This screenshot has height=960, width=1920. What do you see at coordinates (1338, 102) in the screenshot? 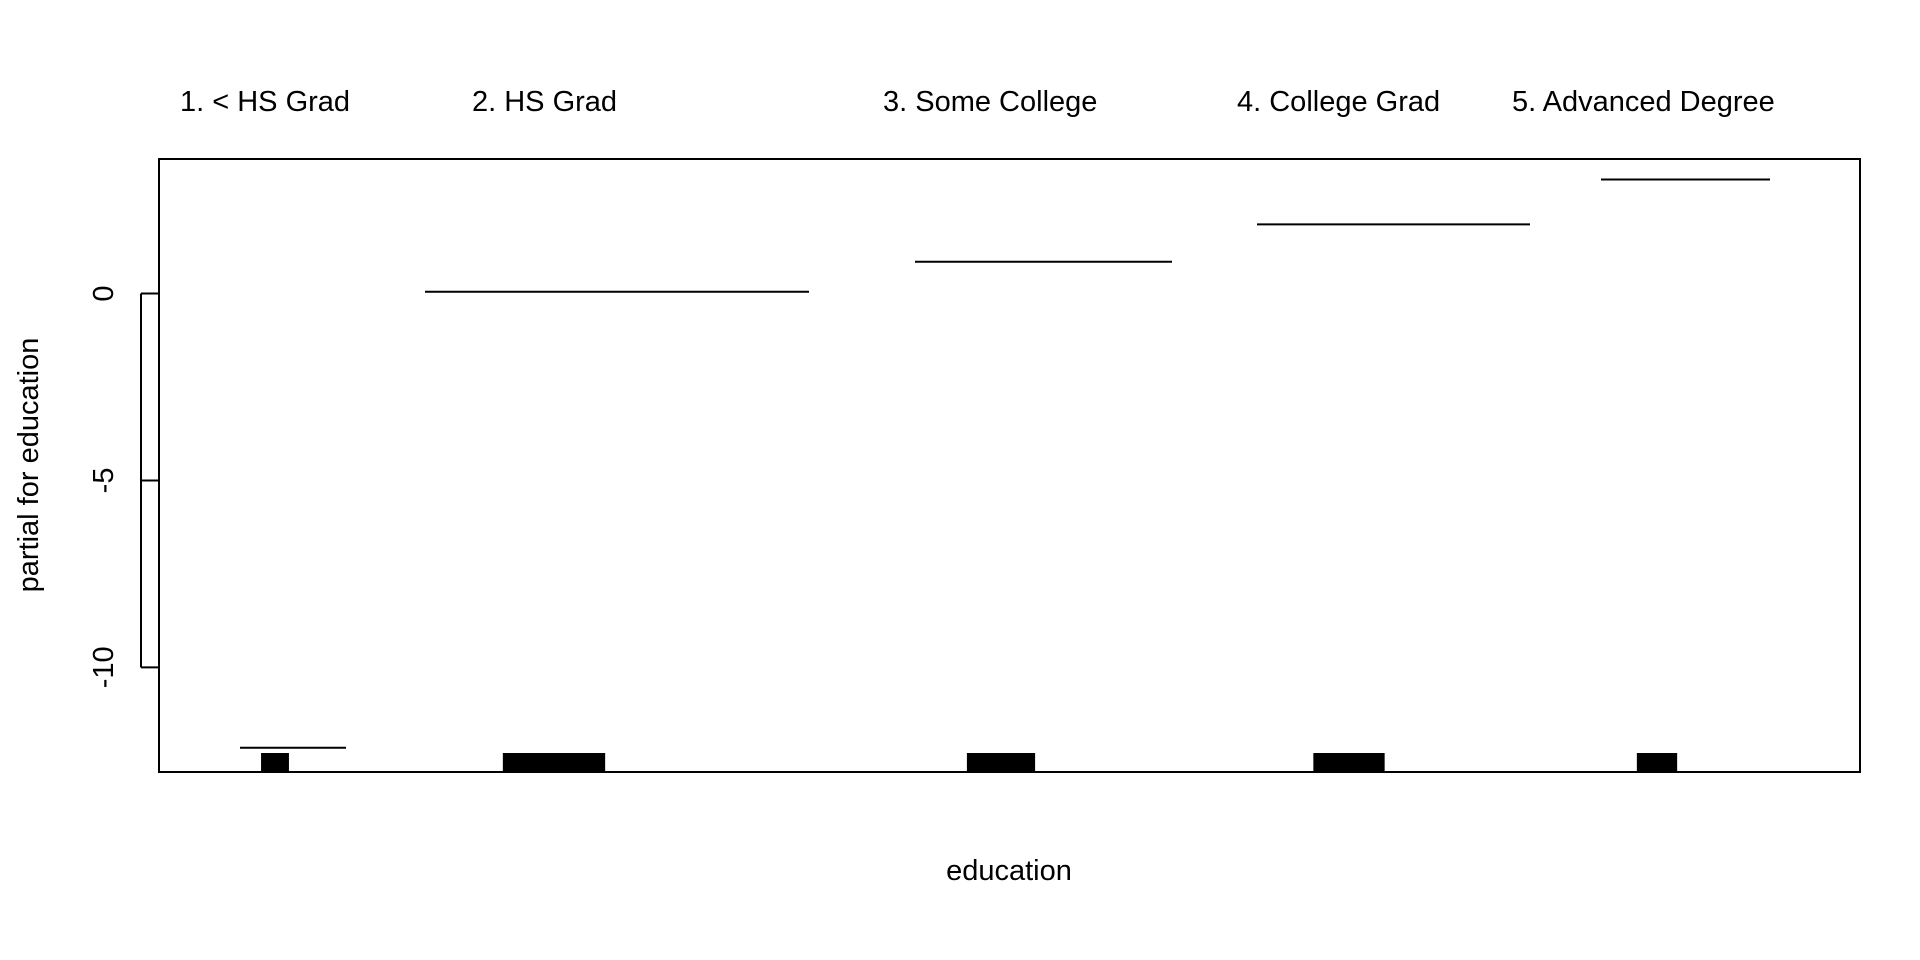
I see `category-label: 4. College Grad` at bounding box center [1338, 102].